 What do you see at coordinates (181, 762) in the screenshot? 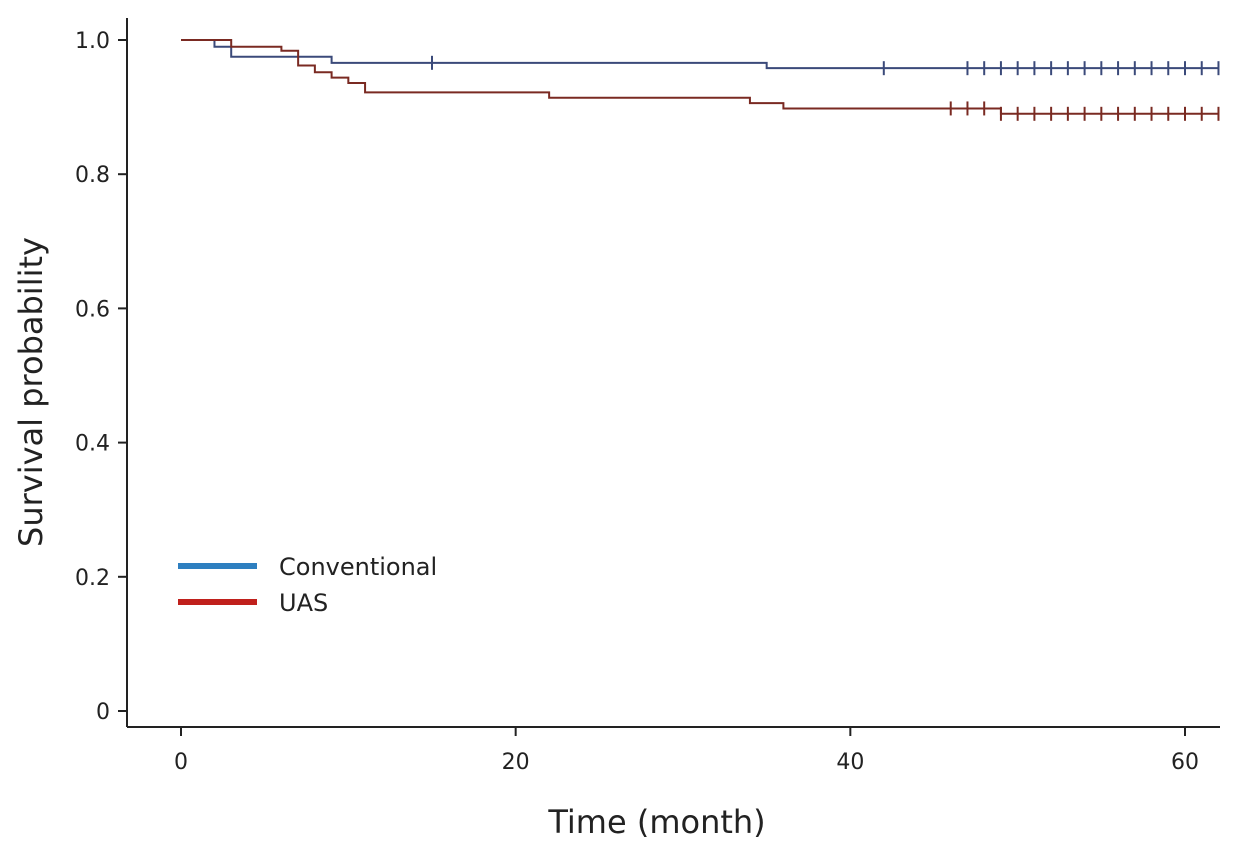
I see `x-tick-label: 0` at bounding box center [181, 762].